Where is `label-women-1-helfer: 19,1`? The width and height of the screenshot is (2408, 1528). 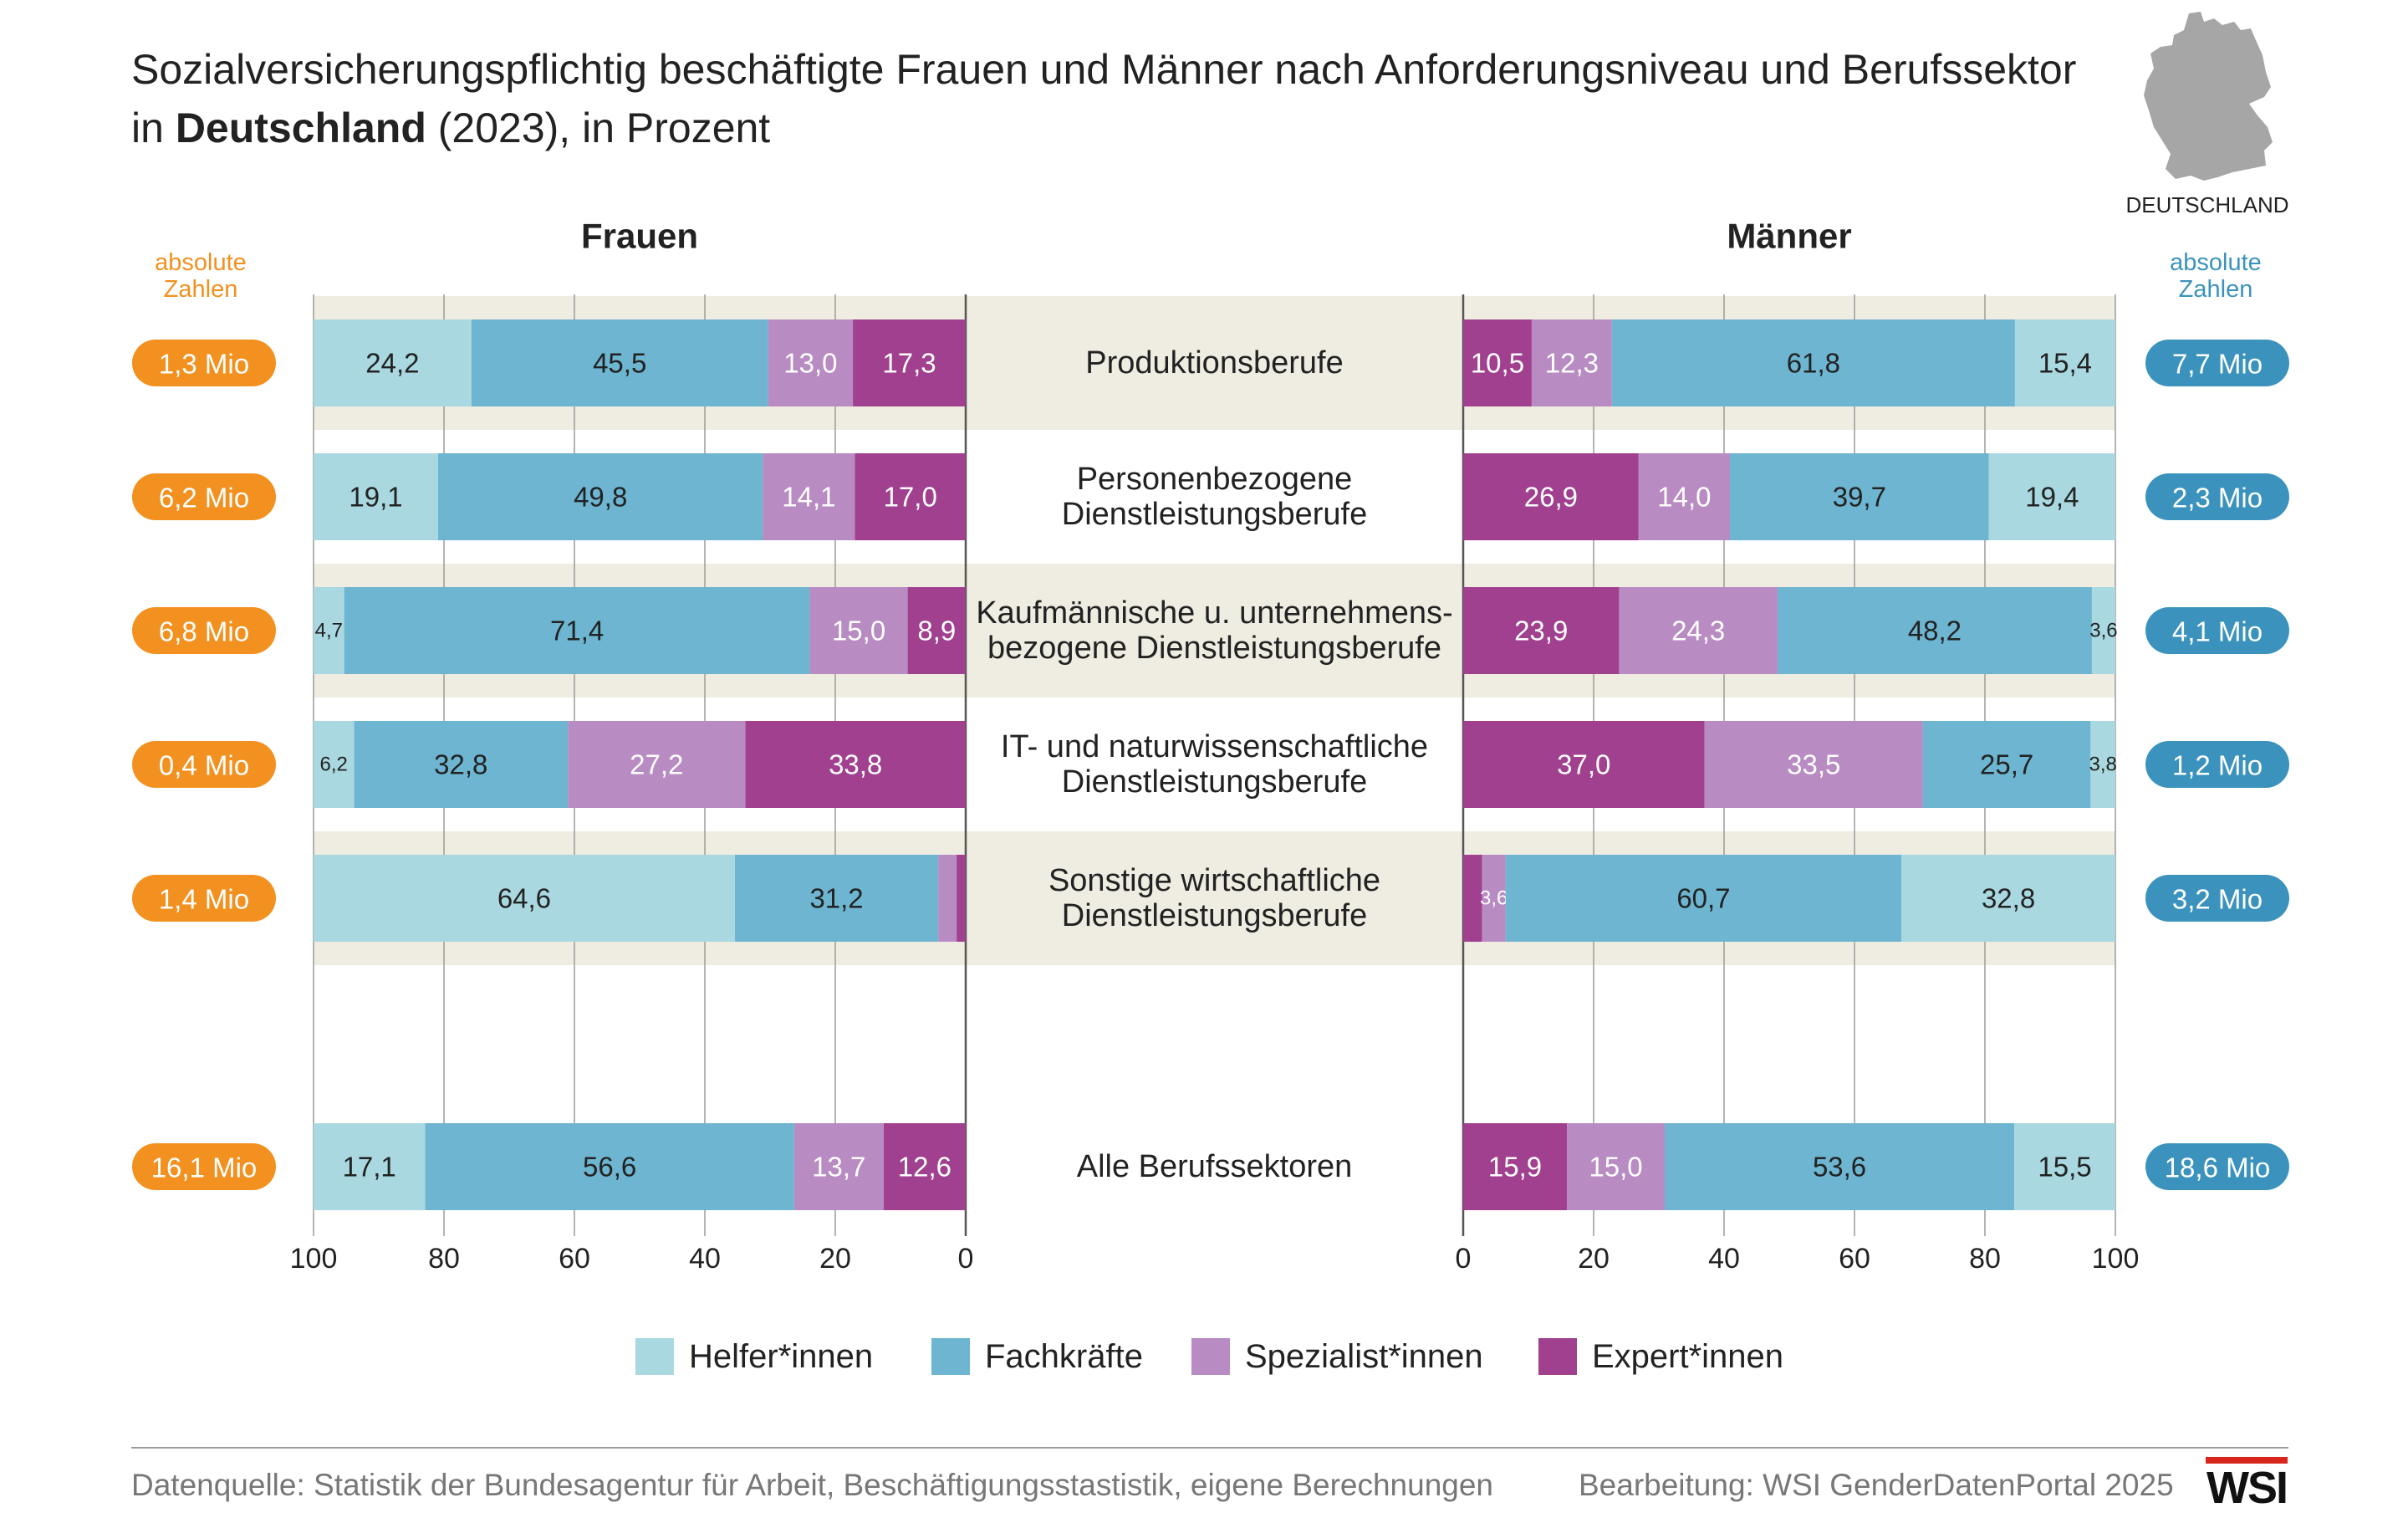
label-women-1-helfer: 19,1 is located at coordinates (376, 498).